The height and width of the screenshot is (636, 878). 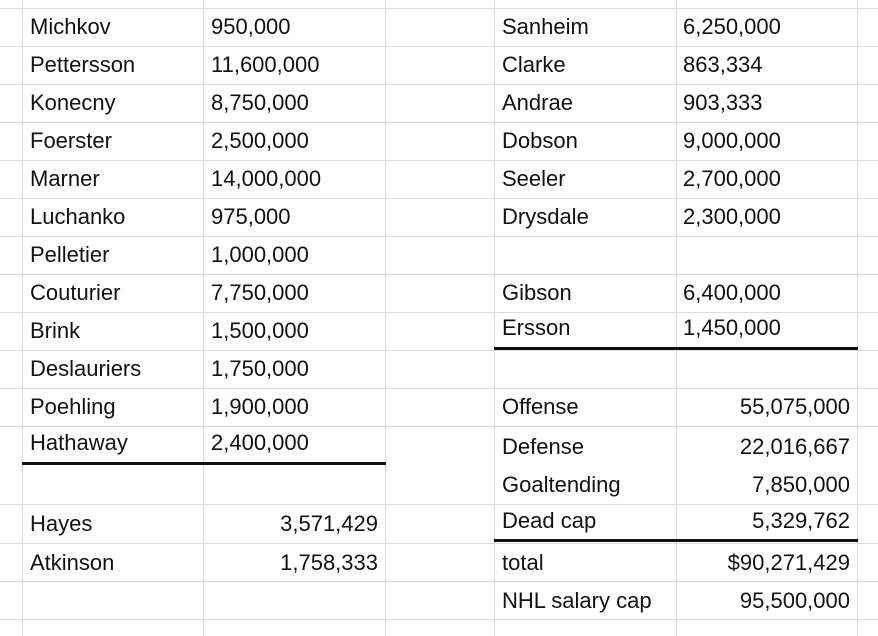 What do you see at coordinates (723, 64) in the screenshot?
I see `salary-cell: 863,334` at bounding box center [723, 64].